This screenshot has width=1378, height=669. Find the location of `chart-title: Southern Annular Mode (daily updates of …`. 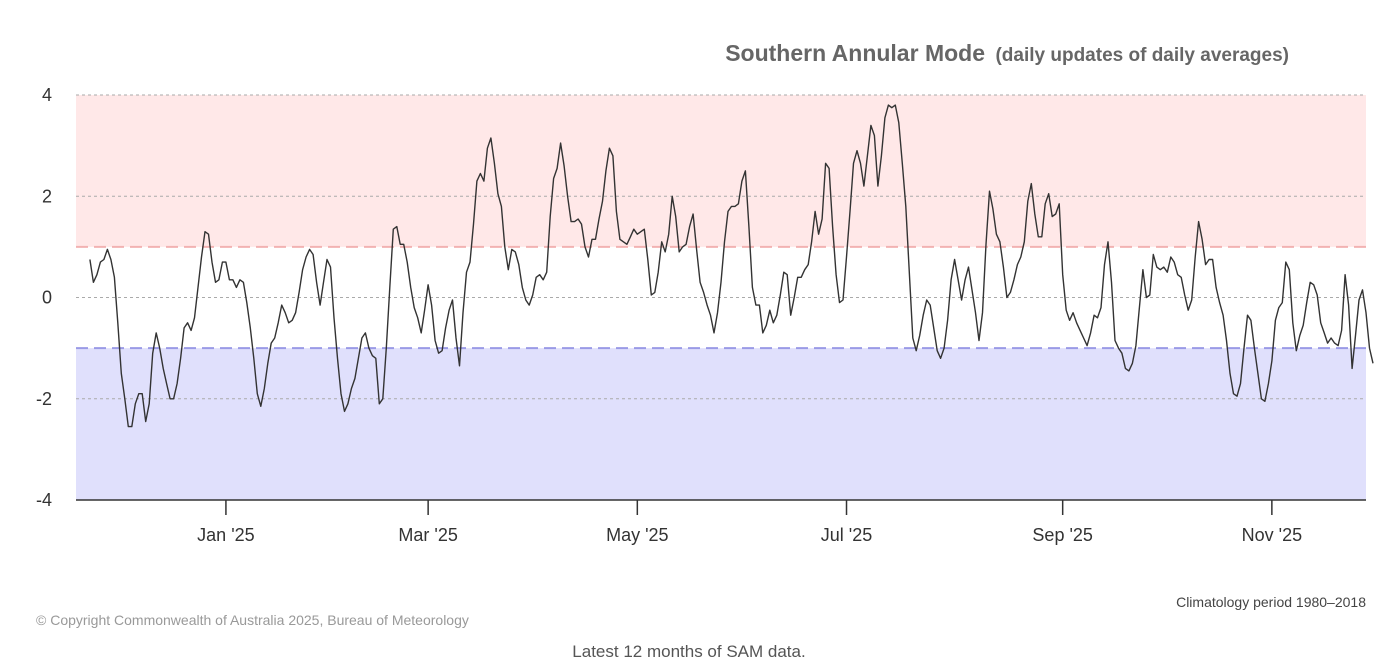

chart-title: Southern Annular Mode (daily updates of … is located at coordinates (1007, 53).